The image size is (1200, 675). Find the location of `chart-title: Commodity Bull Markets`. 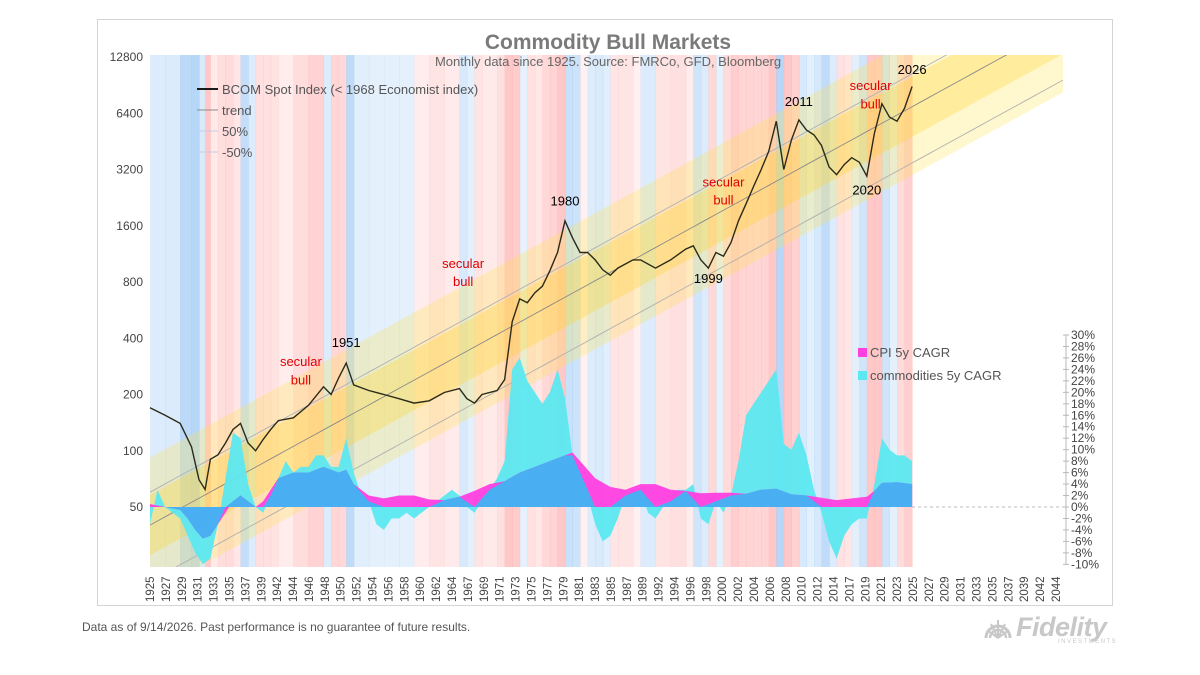

chart-title: Commodity Bull Markets is located at coordinates (608, 42).